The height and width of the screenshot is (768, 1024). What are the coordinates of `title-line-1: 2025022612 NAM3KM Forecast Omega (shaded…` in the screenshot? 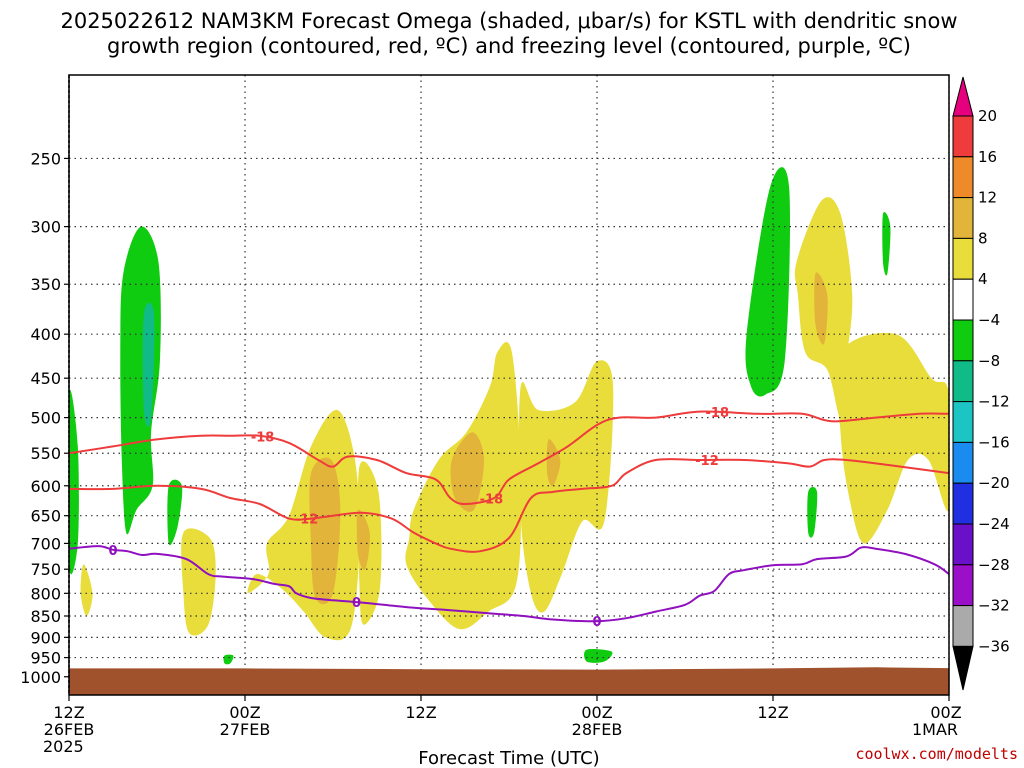 It's located at (508, 21).